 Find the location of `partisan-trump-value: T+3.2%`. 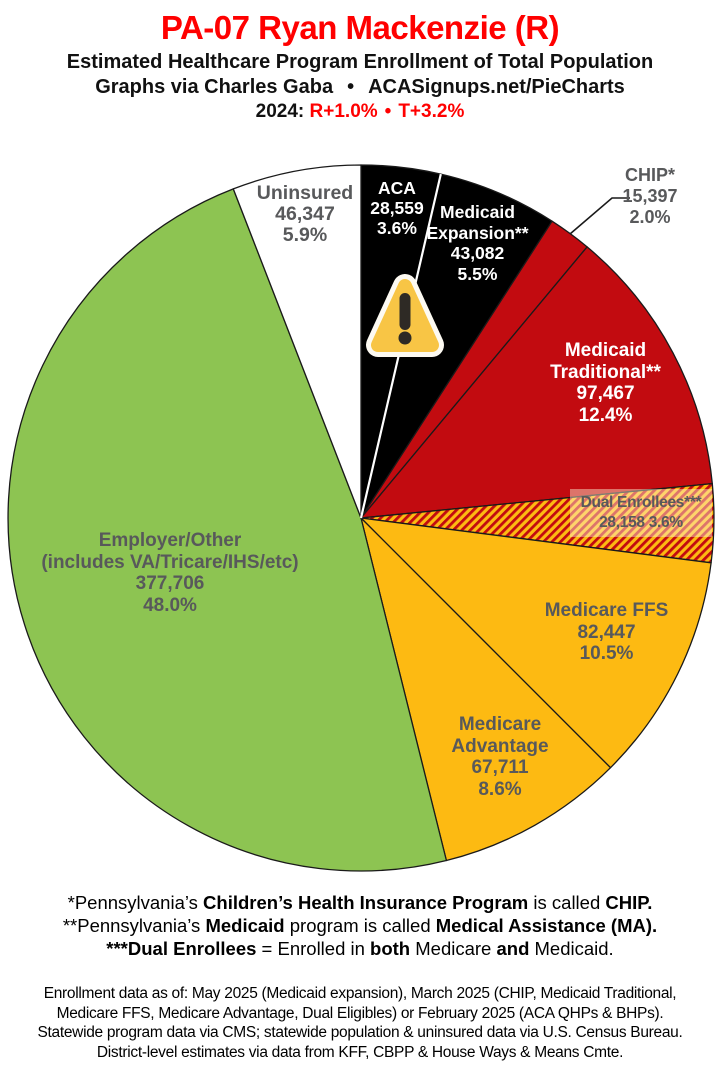

partisan-trump-value: T+3.2% is located at coordinates (431, 111).